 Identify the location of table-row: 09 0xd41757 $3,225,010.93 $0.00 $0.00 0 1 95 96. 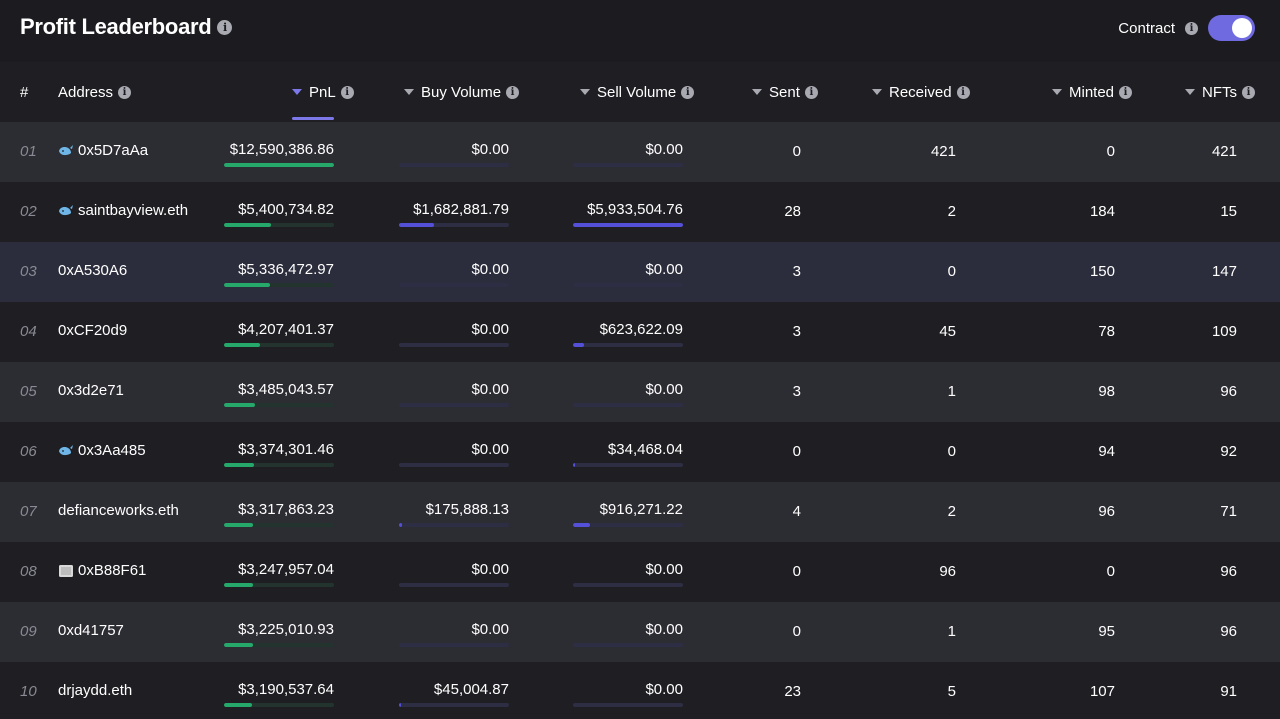
(640, 632).